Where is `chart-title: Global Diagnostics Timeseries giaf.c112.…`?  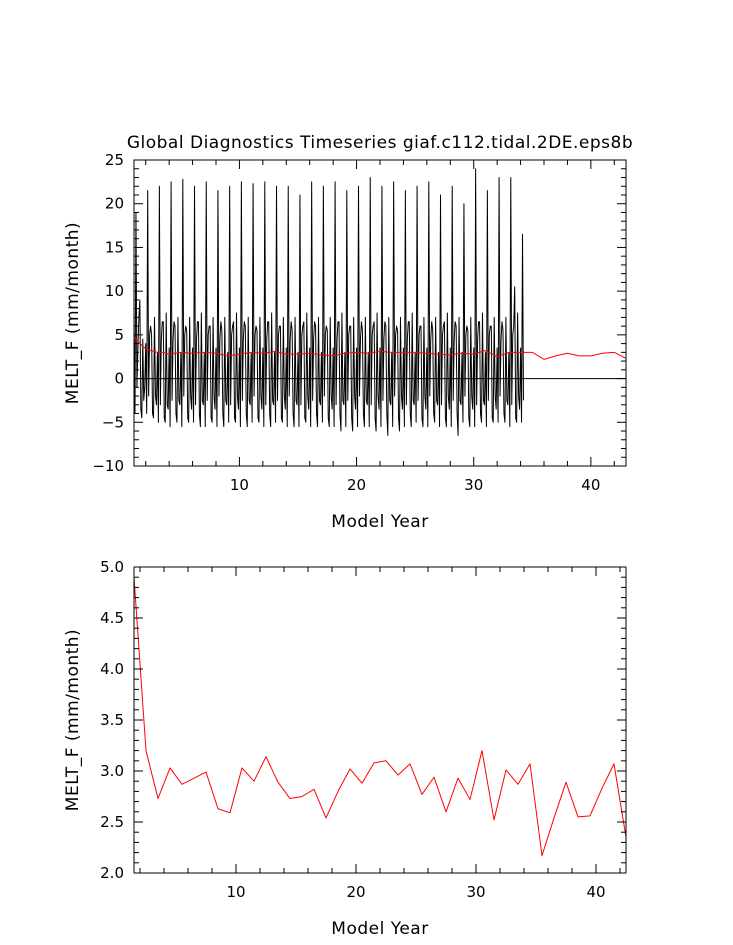
chart-title: Global Diagnostics Timeseries giaf.c112.… is located at coordinates (380, 143).